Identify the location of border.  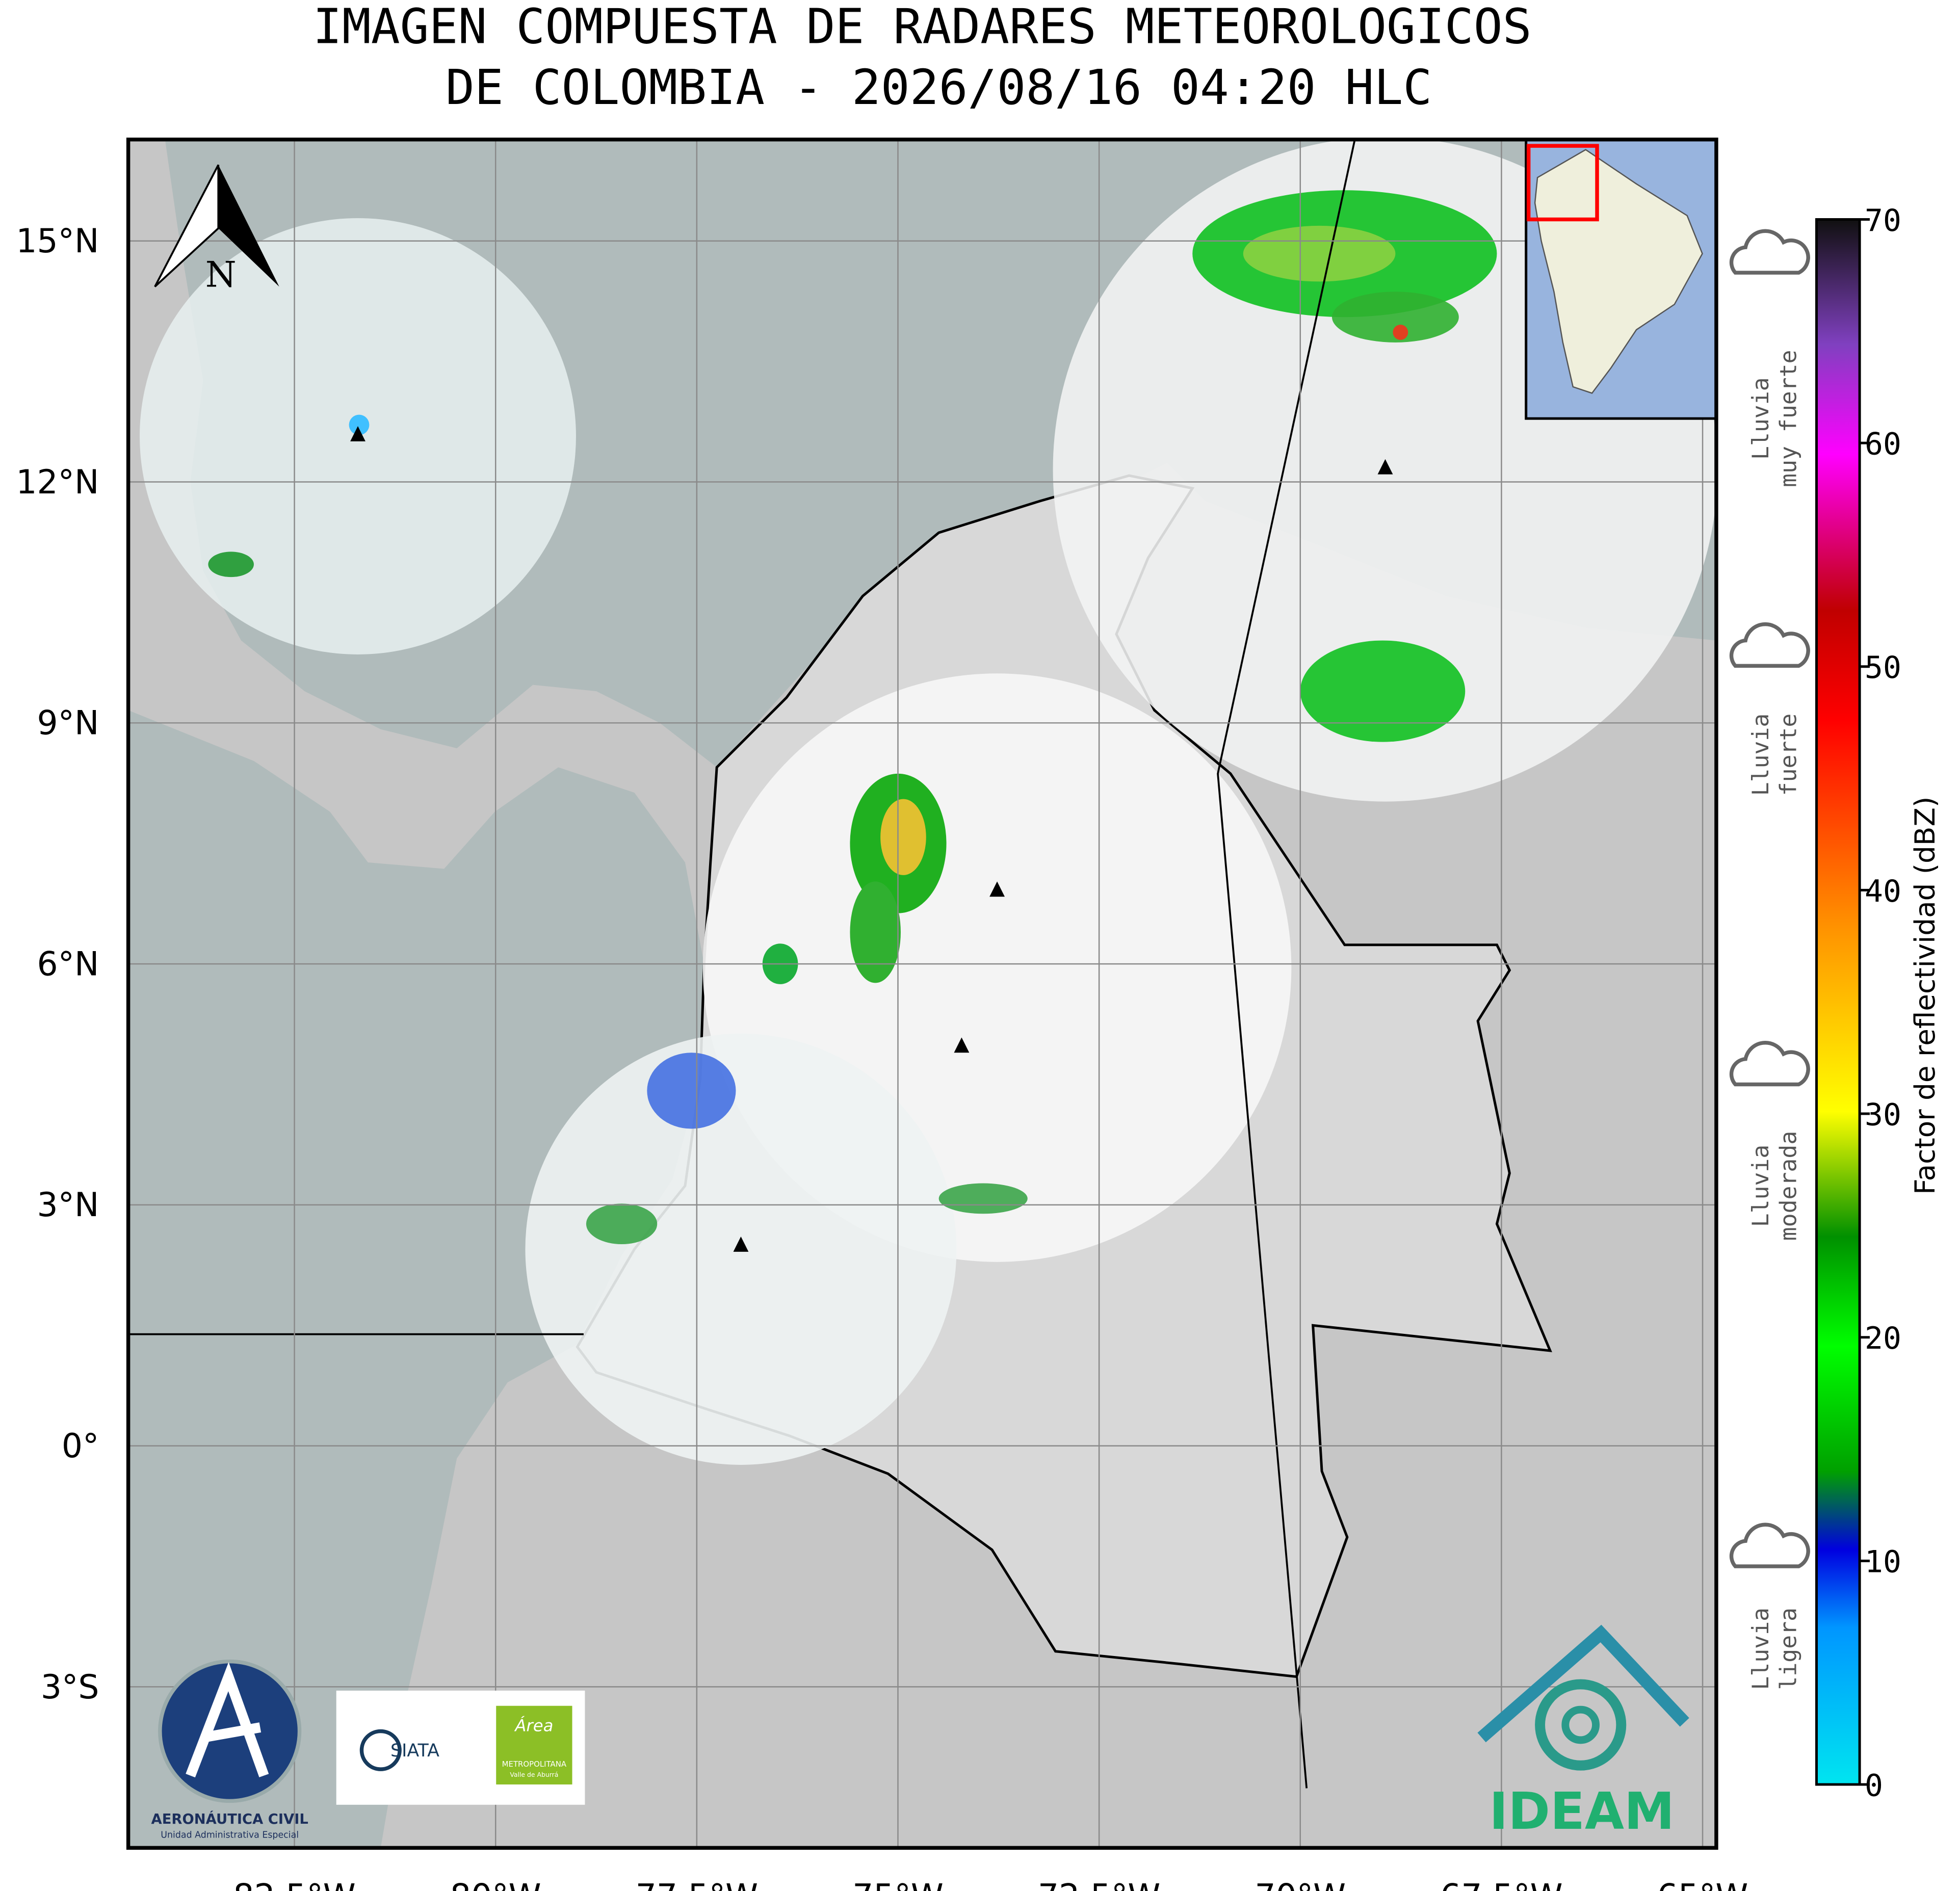
(1286, 964).